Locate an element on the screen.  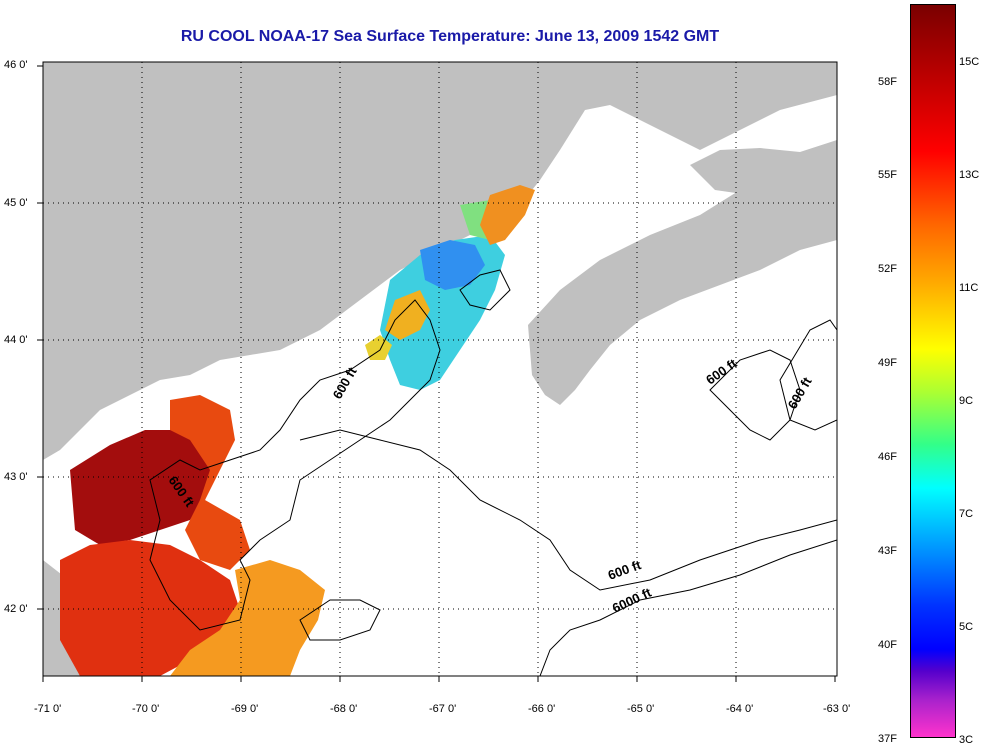
contour-bank is located at coordinates (340, 620).